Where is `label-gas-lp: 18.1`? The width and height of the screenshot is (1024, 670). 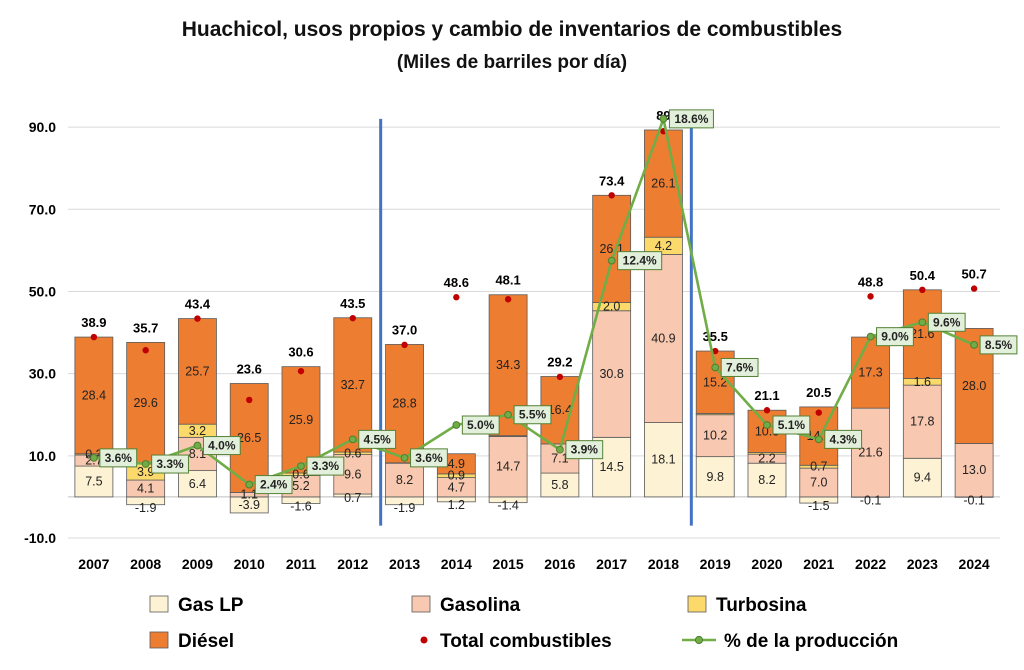 label-gas-lp: 18.1 is located at coordinates (663, 460).